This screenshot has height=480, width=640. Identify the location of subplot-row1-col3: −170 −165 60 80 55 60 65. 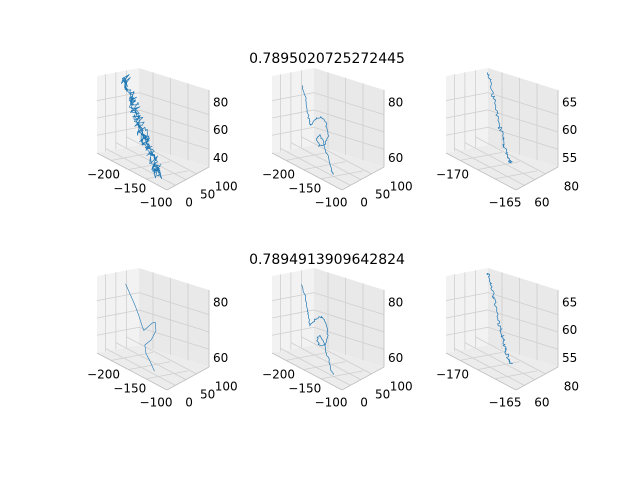
(507, 139).